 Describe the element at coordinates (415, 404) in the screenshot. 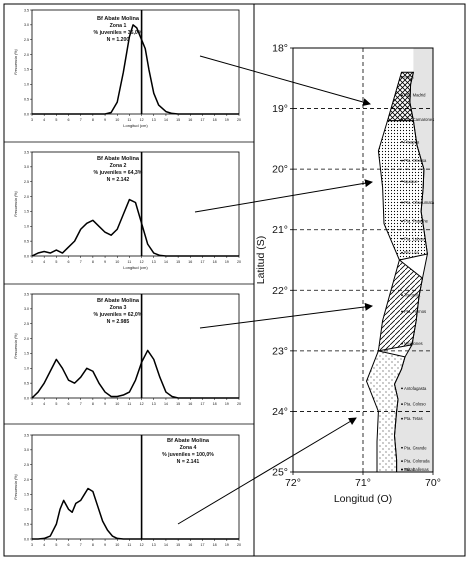

I see `place-label: Pta. Coloso` at that location.